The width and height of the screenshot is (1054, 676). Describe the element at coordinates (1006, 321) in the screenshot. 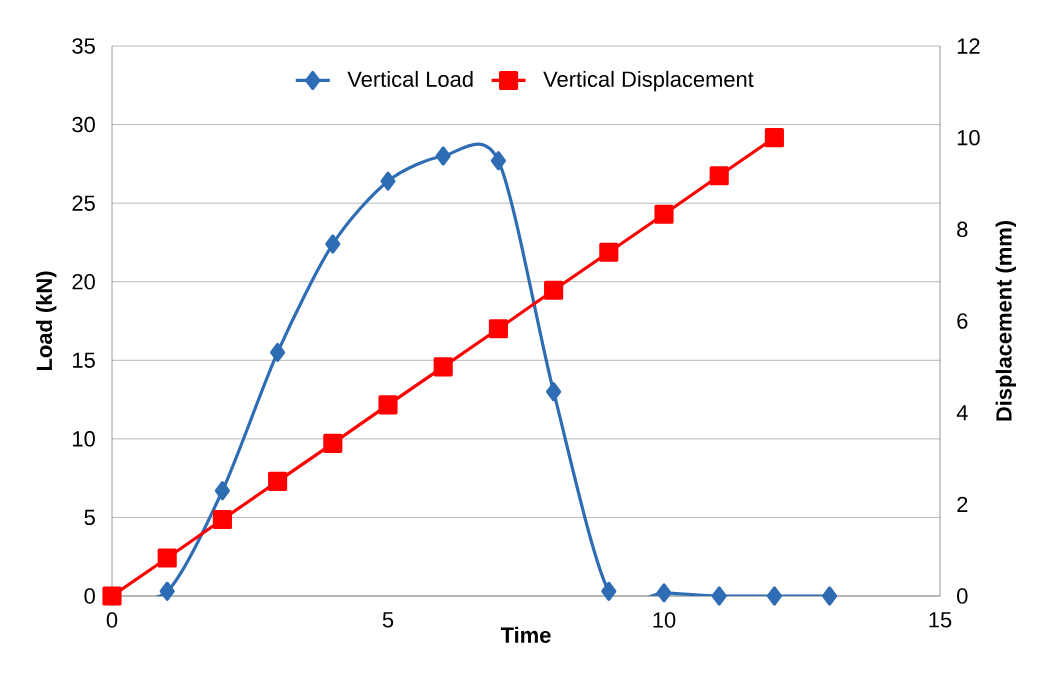

I see `y2-axis-title: Displacement (mm)` at that location.